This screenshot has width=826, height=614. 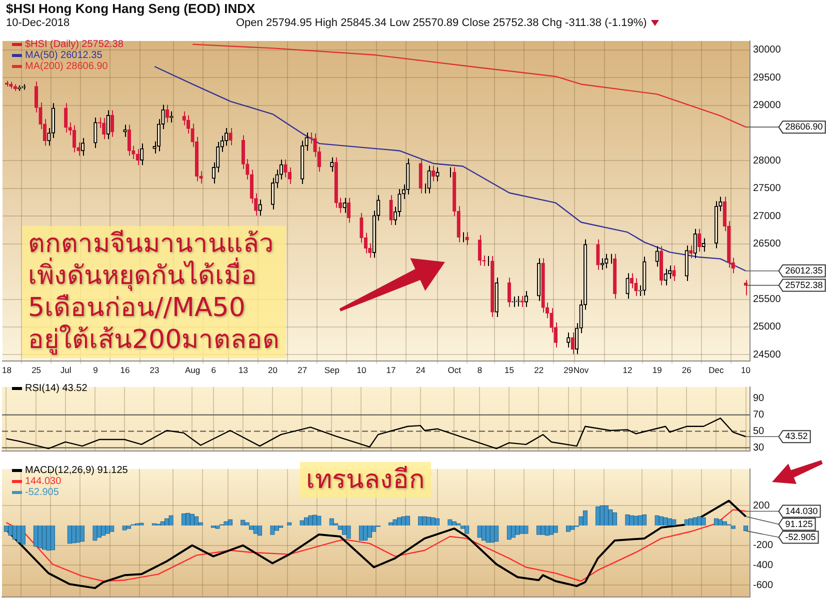 I want to click on y-tick-label: -400, so click(x=763, y=565).